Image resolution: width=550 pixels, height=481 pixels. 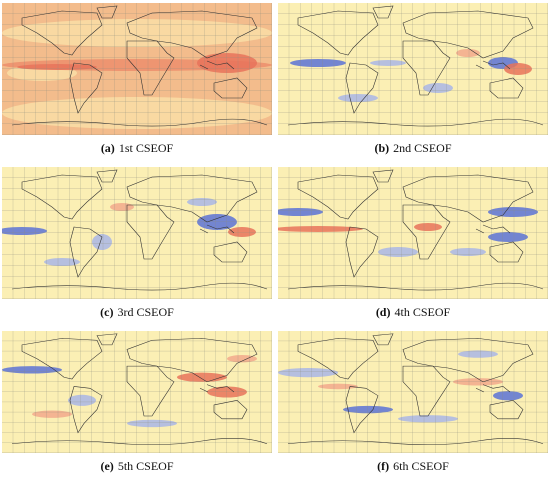 I want to click on caption: (e) 5th CSEOF, so click(x=137, y=466).